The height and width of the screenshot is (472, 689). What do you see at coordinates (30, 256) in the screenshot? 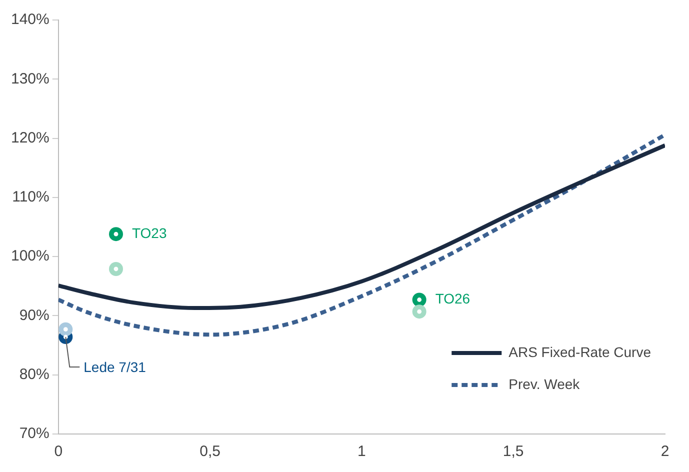
I see `y-tick-label: 100%` at bounding box center [30, 256].